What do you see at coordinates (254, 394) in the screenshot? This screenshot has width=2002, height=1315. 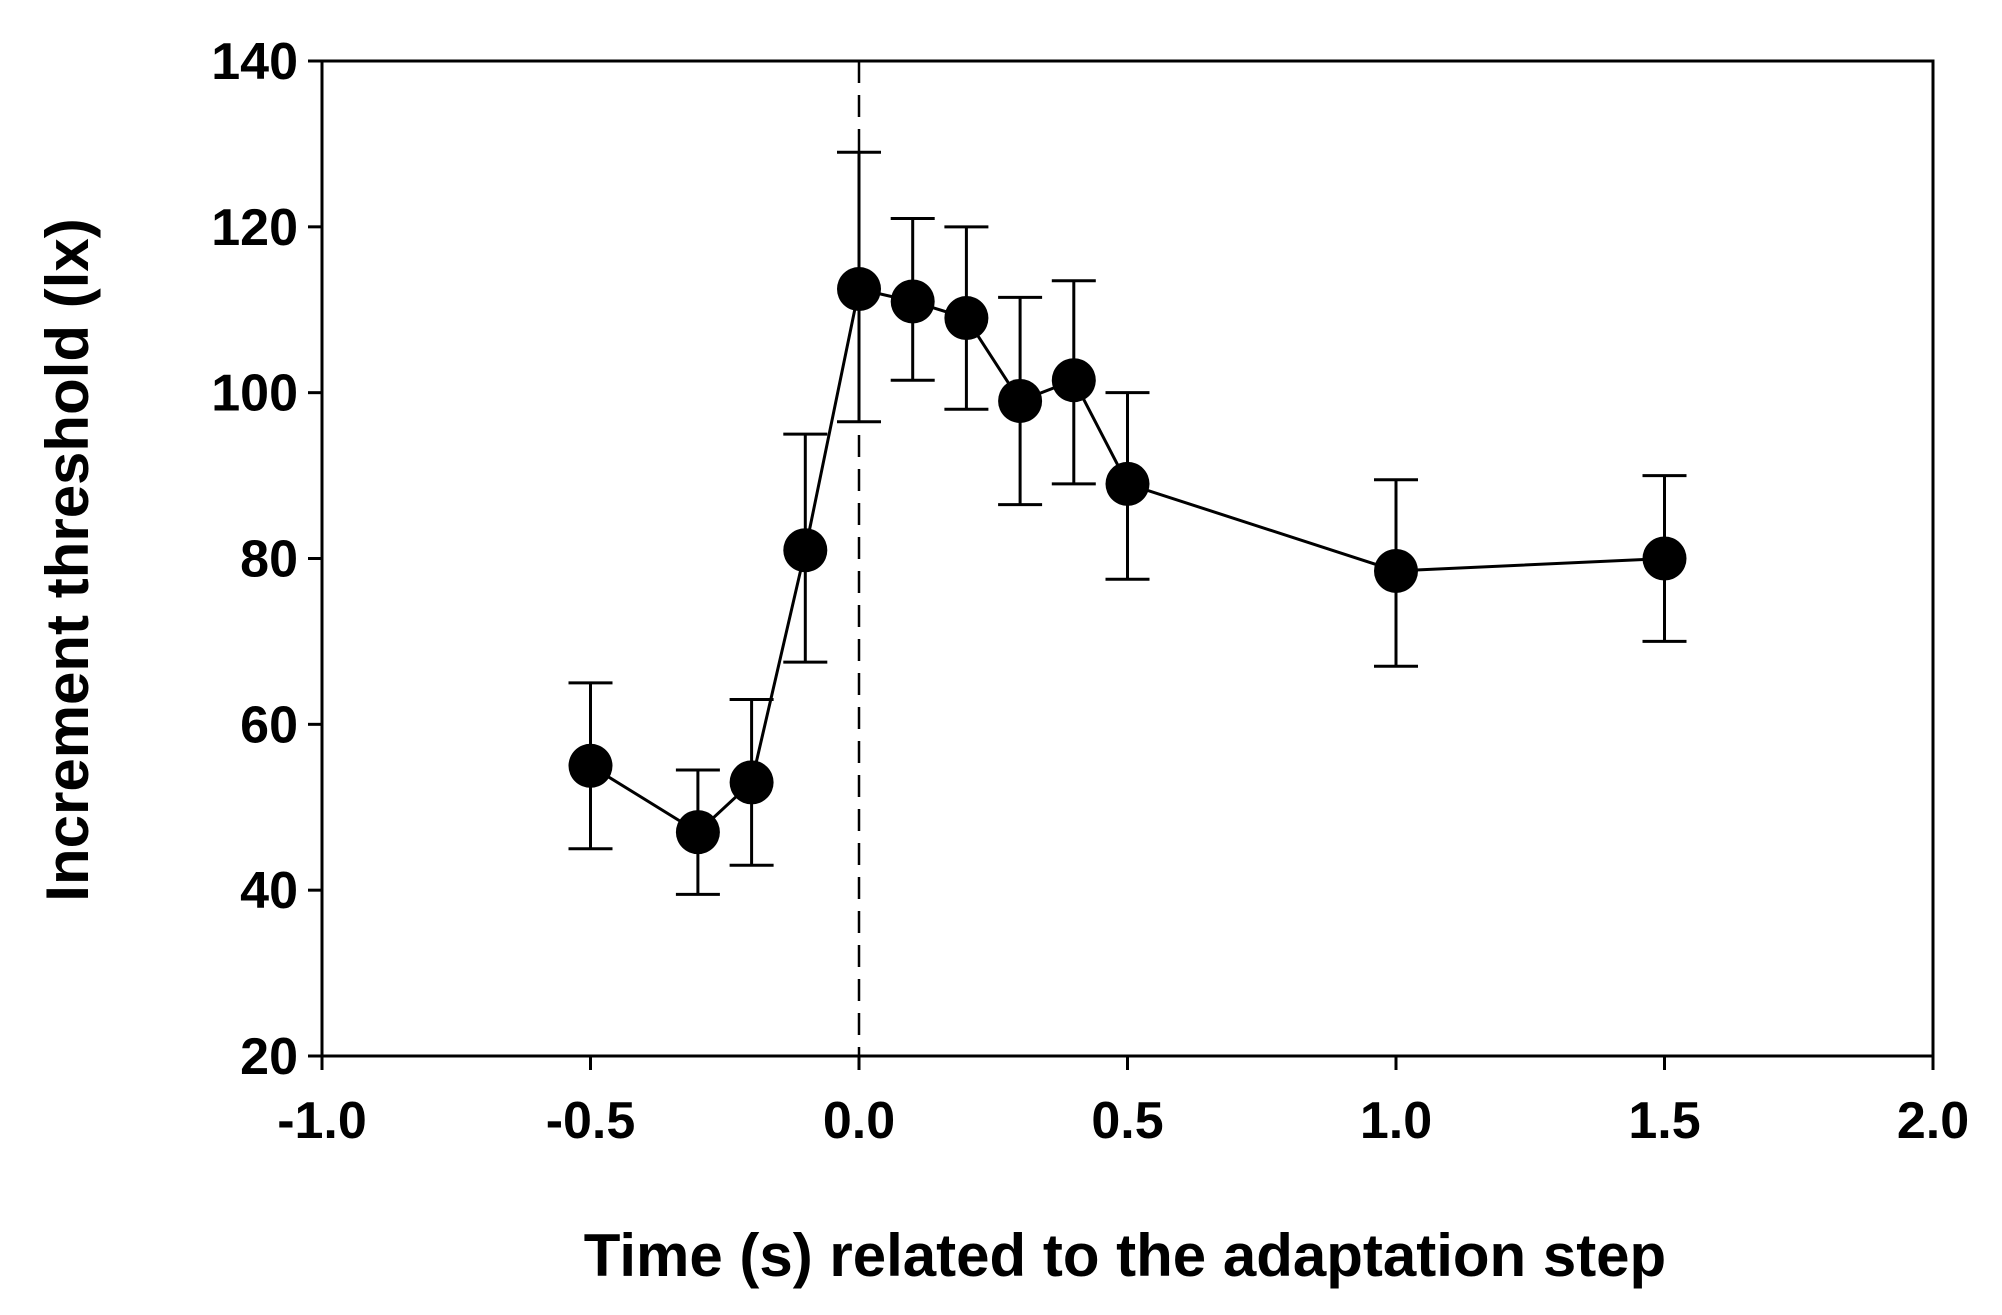 I see `y-tick-label: 100` at bounding box center [254, 394].